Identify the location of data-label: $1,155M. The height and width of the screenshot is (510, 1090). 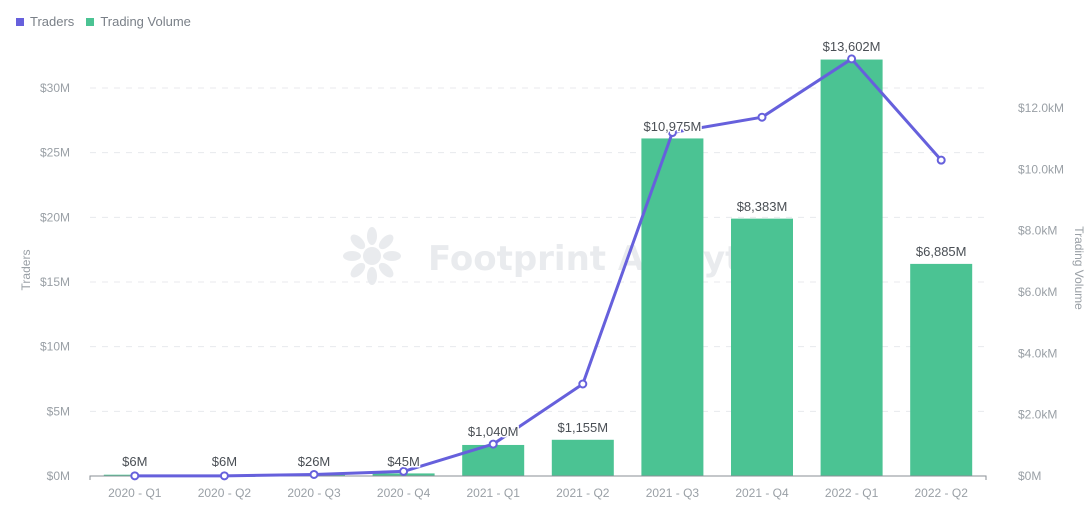
(583, 427).